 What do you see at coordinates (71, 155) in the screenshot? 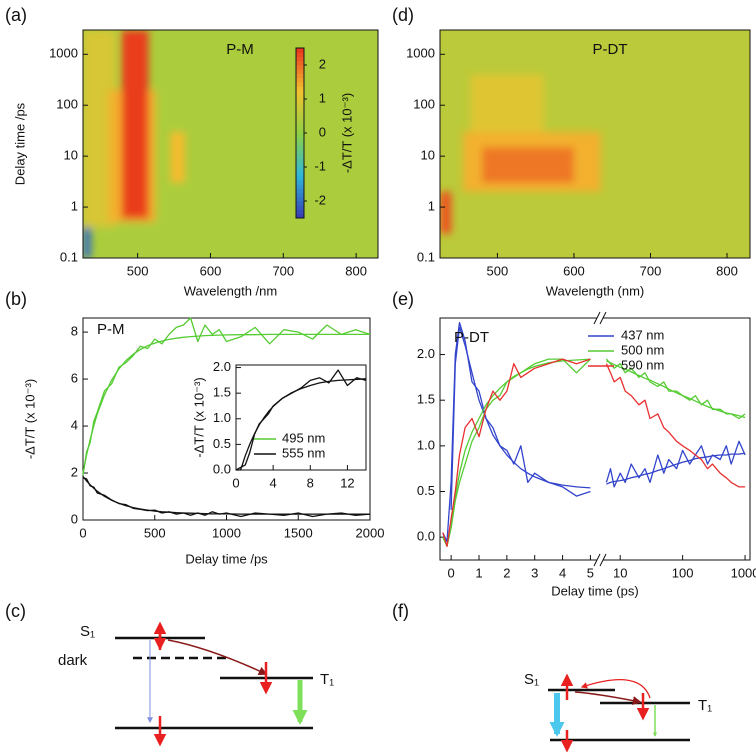
I see `y-tick-label: 10` at bounding box center [71, 155].